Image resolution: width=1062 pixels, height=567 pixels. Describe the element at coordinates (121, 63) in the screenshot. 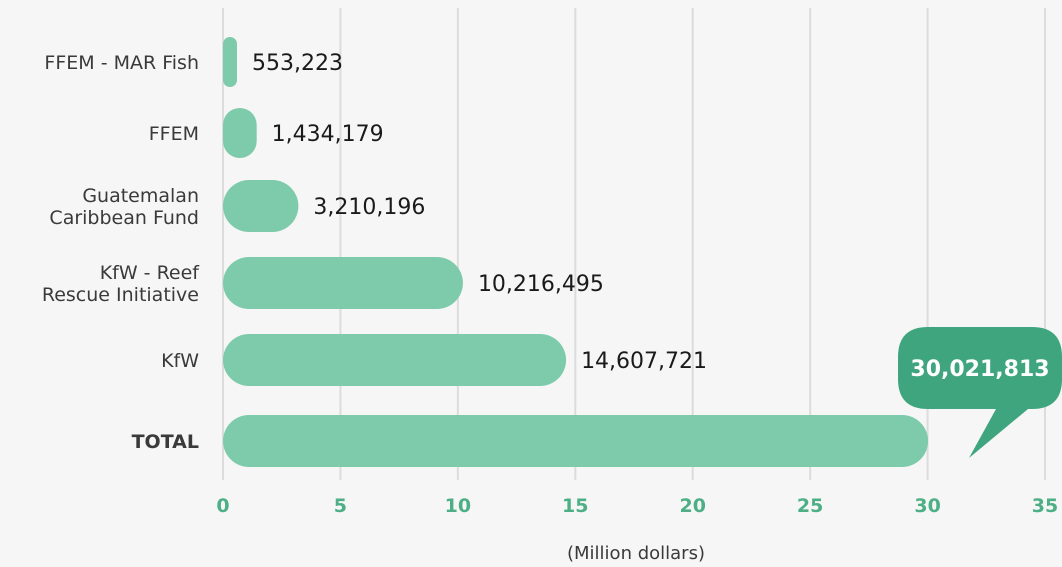

I see `category-label: FFEM - MAR Fish` at that location.